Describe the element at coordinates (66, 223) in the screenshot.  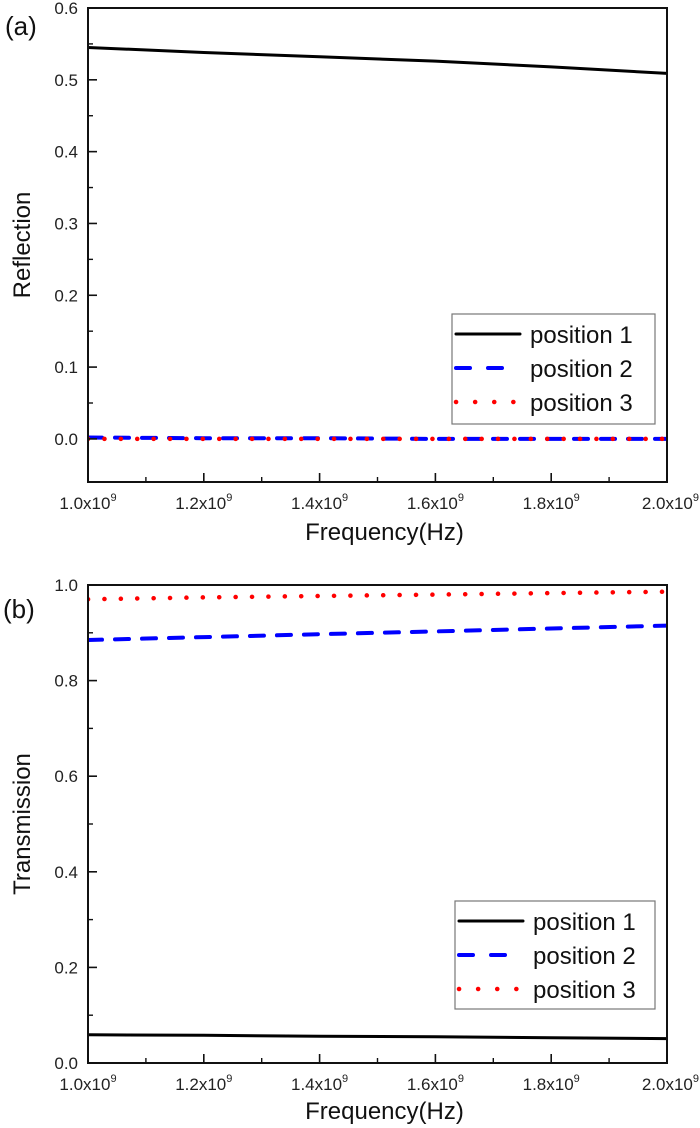
I see `y-tick-label: 0.3` at that location.